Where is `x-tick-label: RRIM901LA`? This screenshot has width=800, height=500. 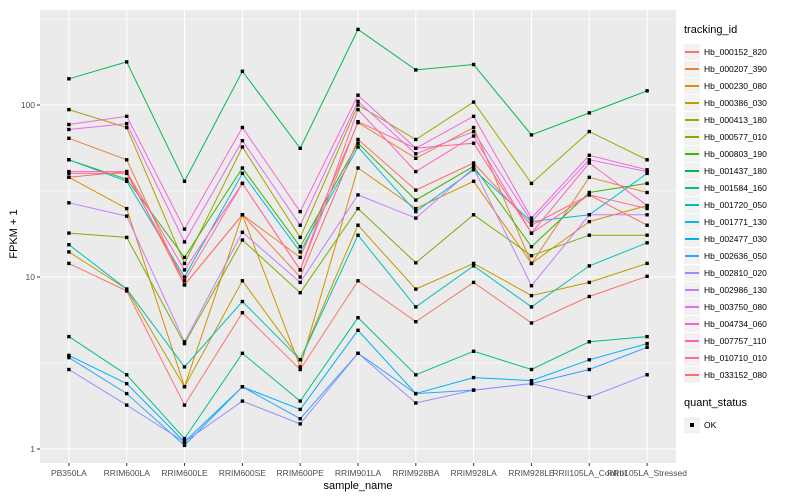
x-tick-label: RRIM901LA is located at coordinates (358, 473).